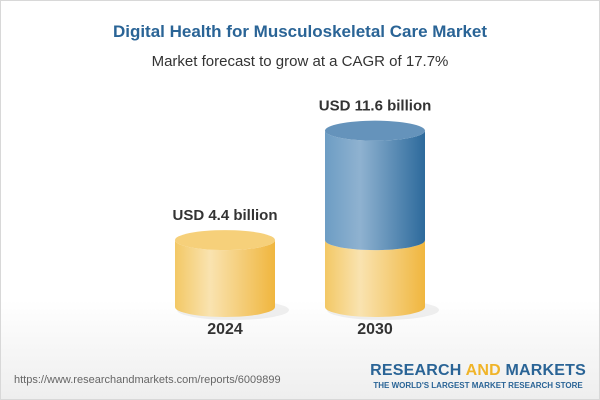 This screenshot has height=400, width=600. What do you see at coordinates (375, 329) in the screenshot?
I see `category-label: 2030` at bounding box center [375, 329].